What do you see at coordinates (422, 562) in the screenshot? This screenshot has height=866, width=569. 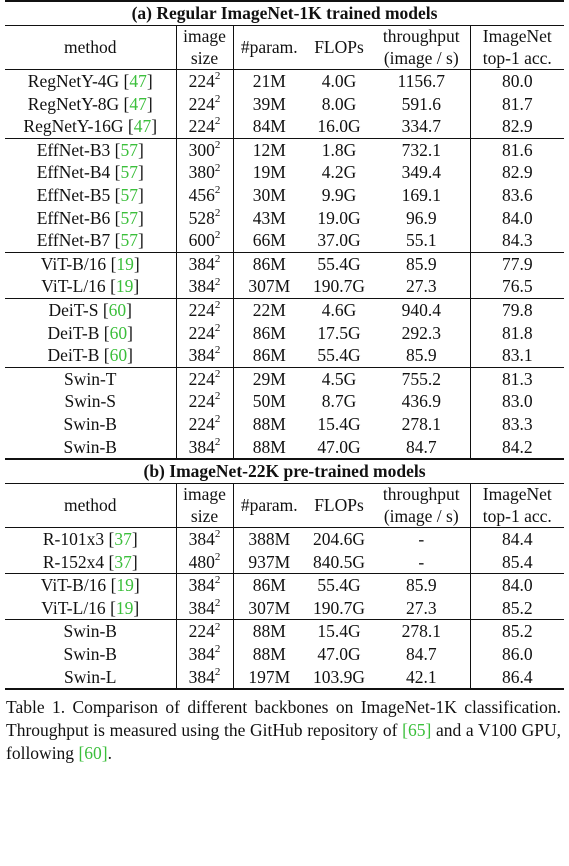 I see `cell-throughput: -` at bounding box center [422, 562].